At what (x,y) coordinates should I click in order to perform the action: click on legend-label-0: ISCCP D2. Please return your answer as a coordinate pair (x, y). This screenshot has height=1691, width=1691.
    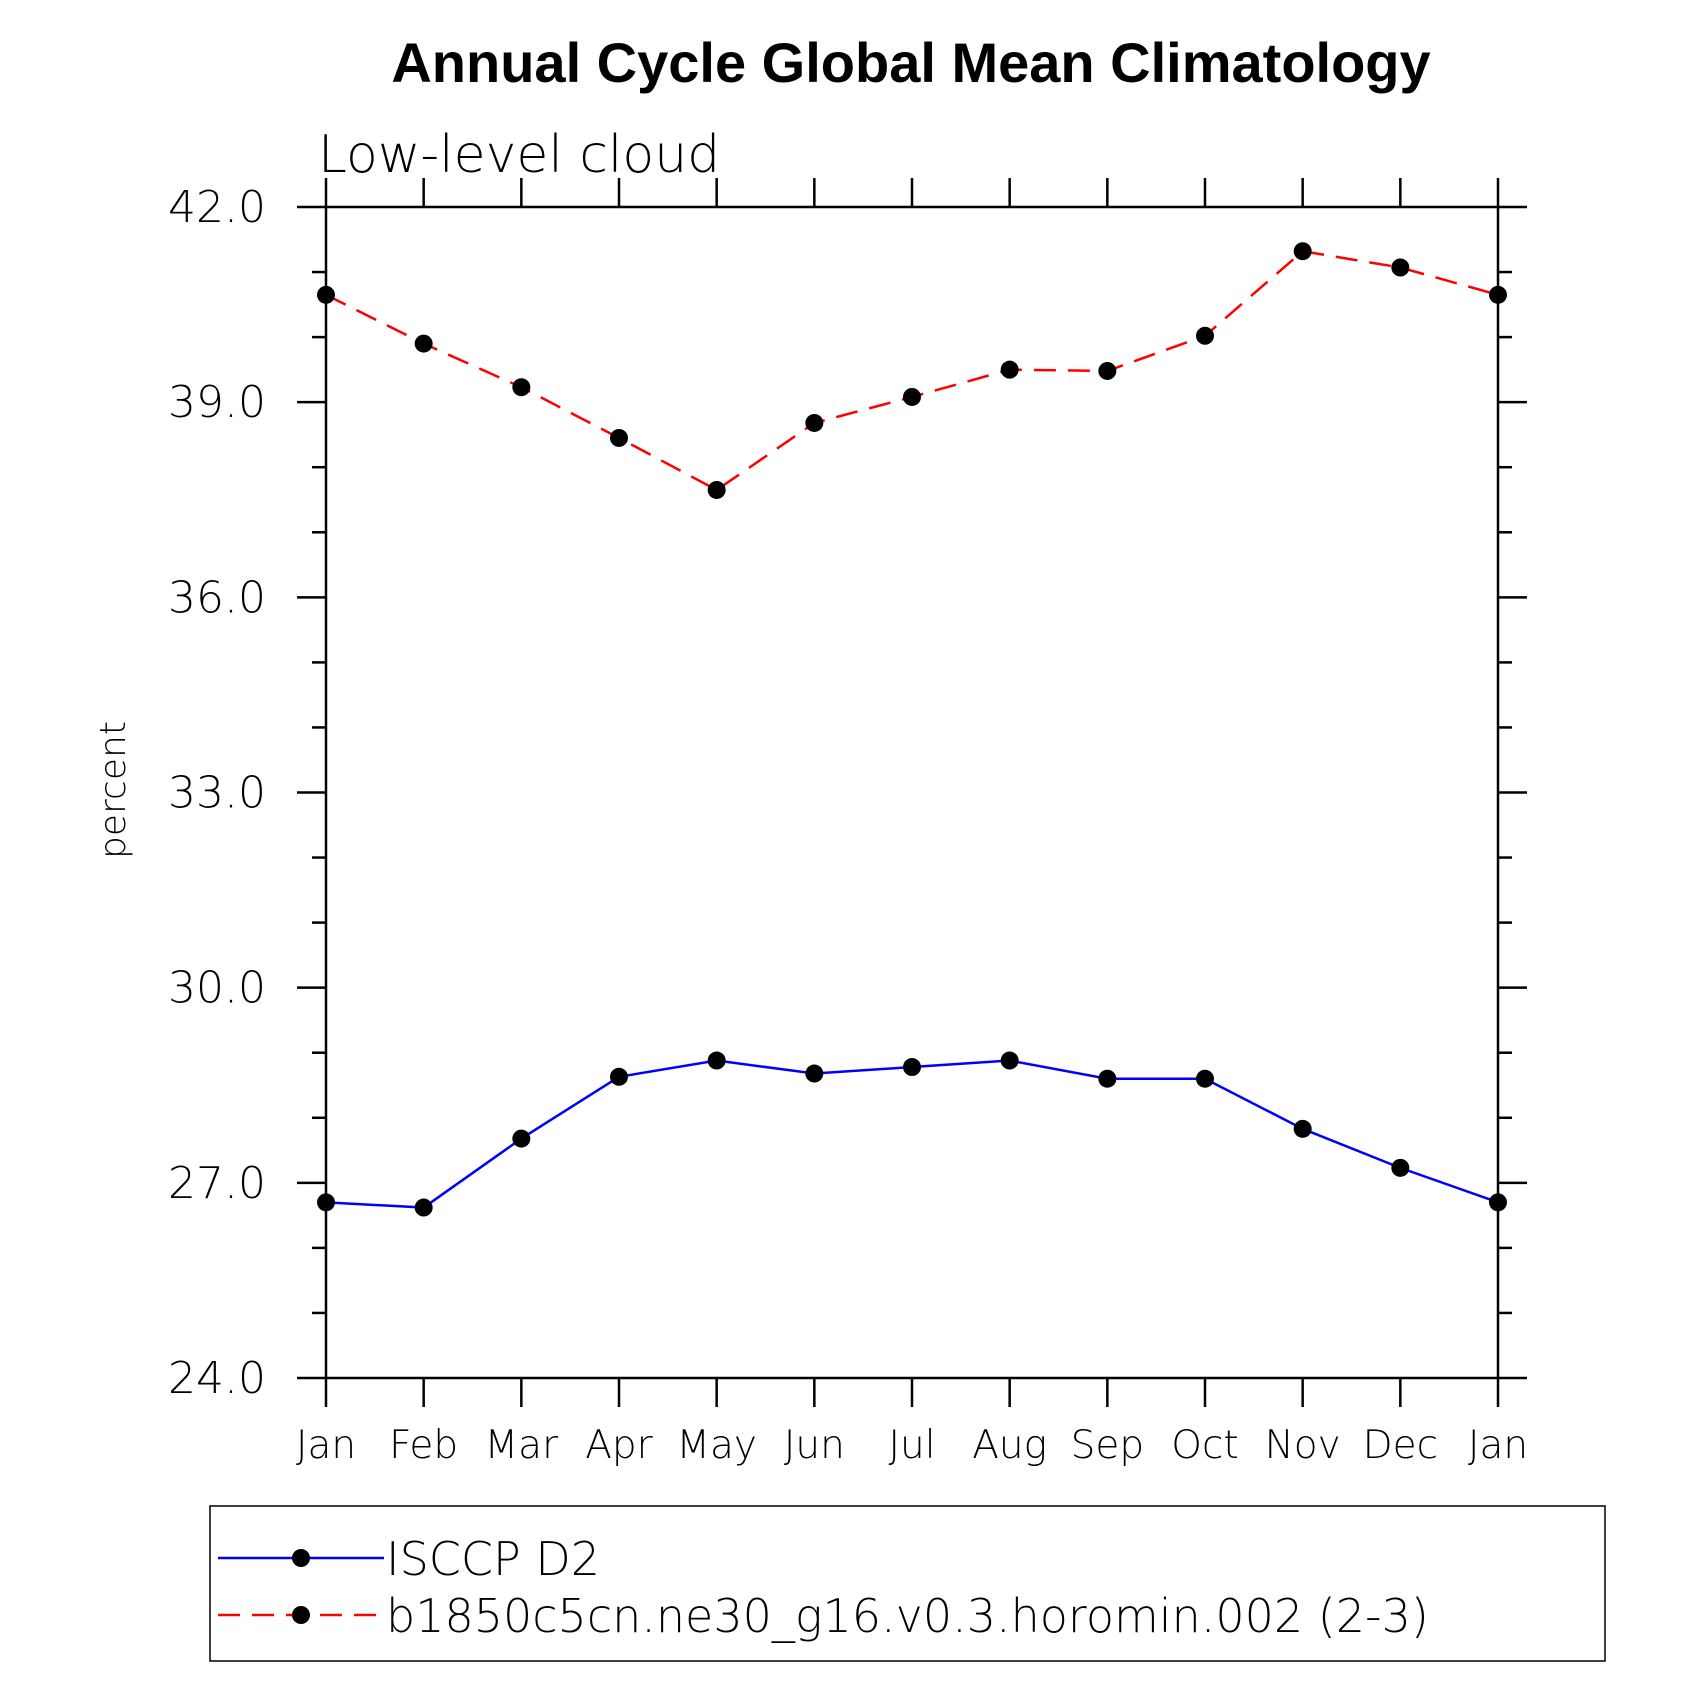
    Looking at the image, I should click on (493, 1559).